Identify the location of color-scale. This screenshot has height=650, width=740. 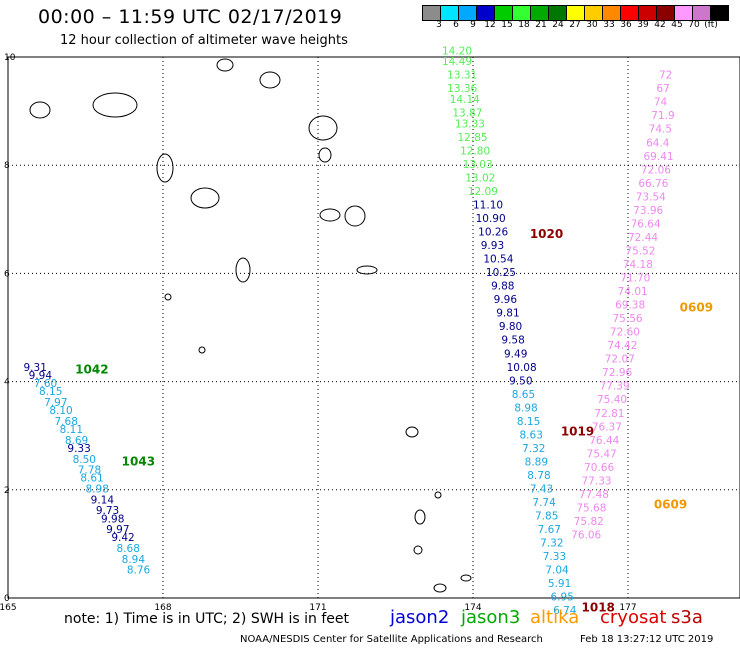
(575, 13).